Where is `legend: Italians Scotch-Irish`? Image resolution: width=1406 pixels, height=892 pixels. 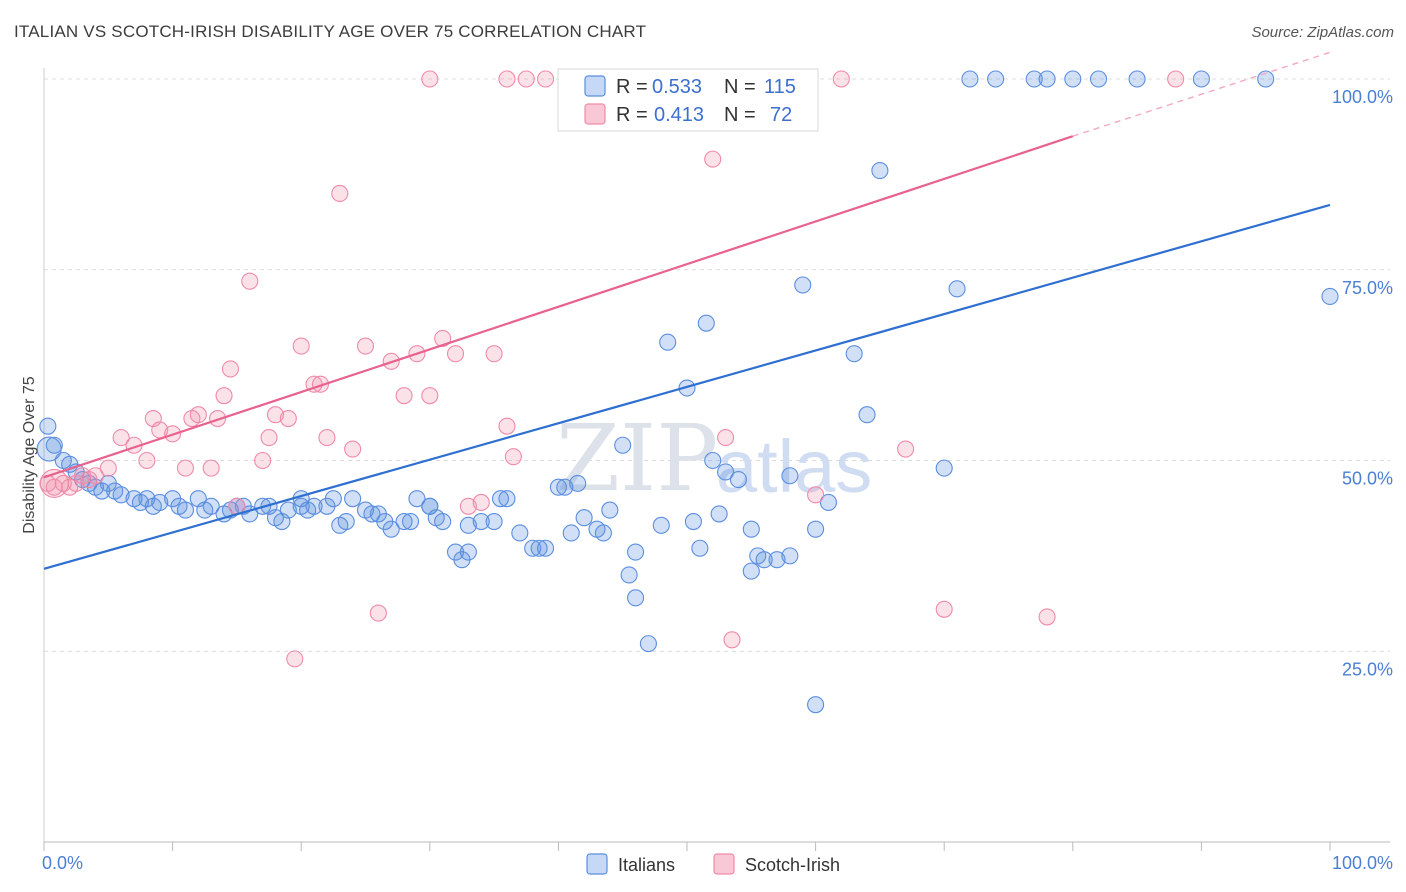
legend: Italians Scotch-Irish is located at coordinates (713, 864).